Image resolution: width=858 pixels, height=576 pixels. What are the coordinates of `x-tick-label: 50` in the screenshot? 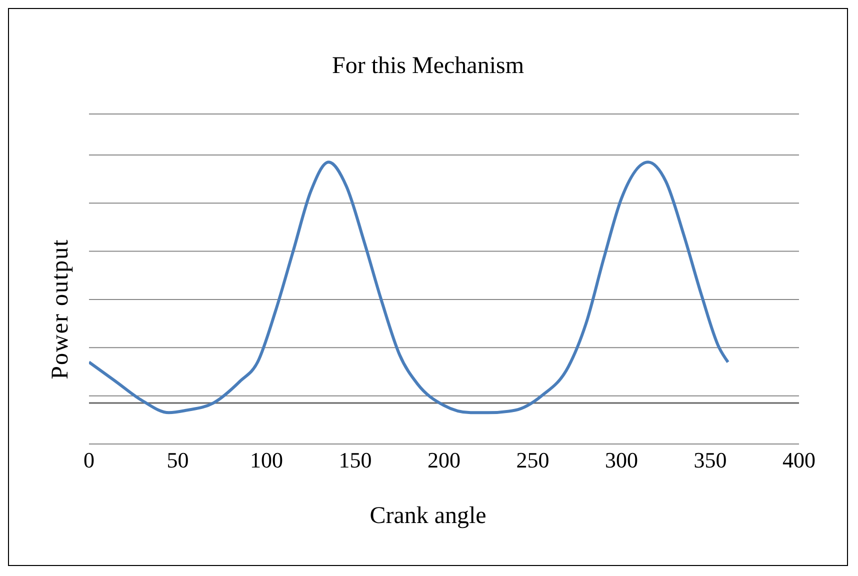 It's located at (177, 460).